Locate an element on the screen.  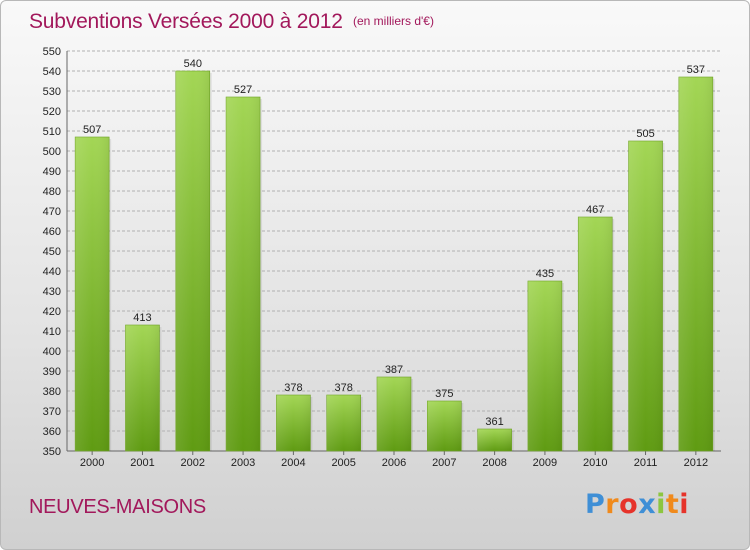
value-label: 527 is located at coordinates (243, 90).